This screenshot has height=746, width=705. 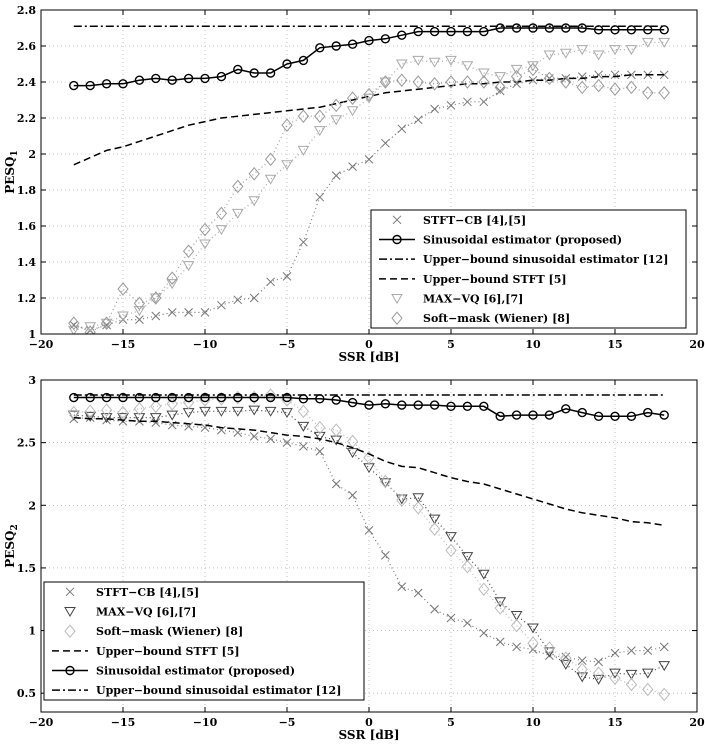 I want to click on legend-entry-4: Upper−bound STFT [5], so click(x=495, y=279).